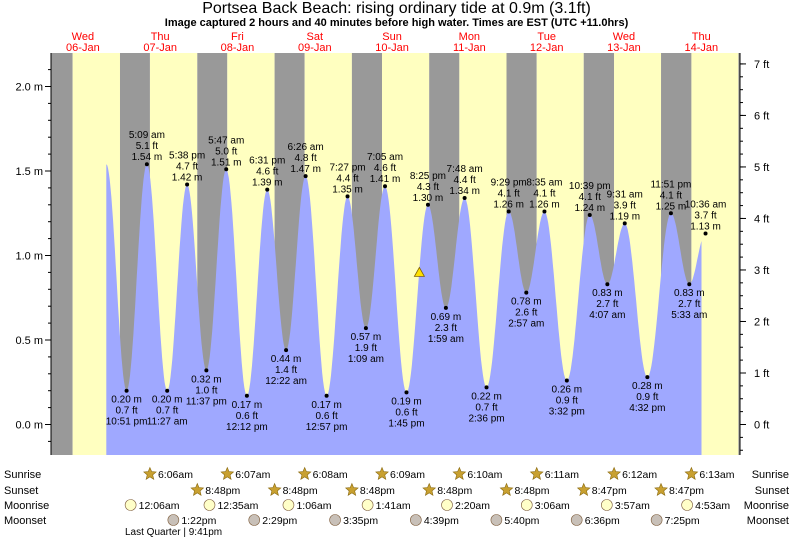 The width and height of the screenshot is (793, 538). What do you see at coordinates (761, 219) in the screenshot?
I see `right-tick-label: 4 ft` at bounding box center [761, 219].